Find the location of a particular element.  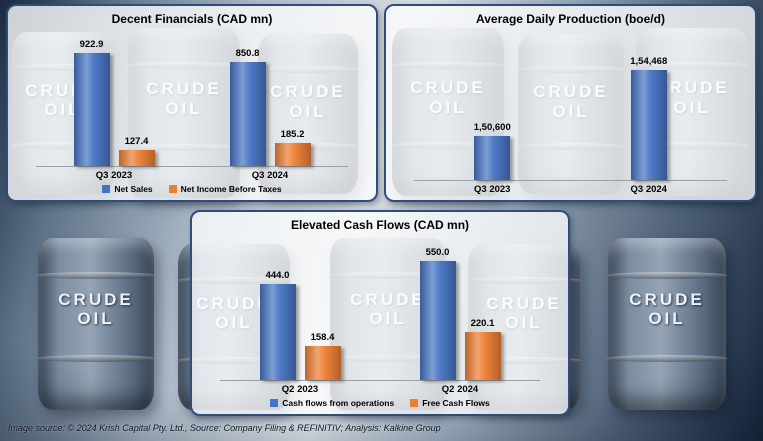

legend-item: Cash flows from operations is located at coordinates (332, 403).